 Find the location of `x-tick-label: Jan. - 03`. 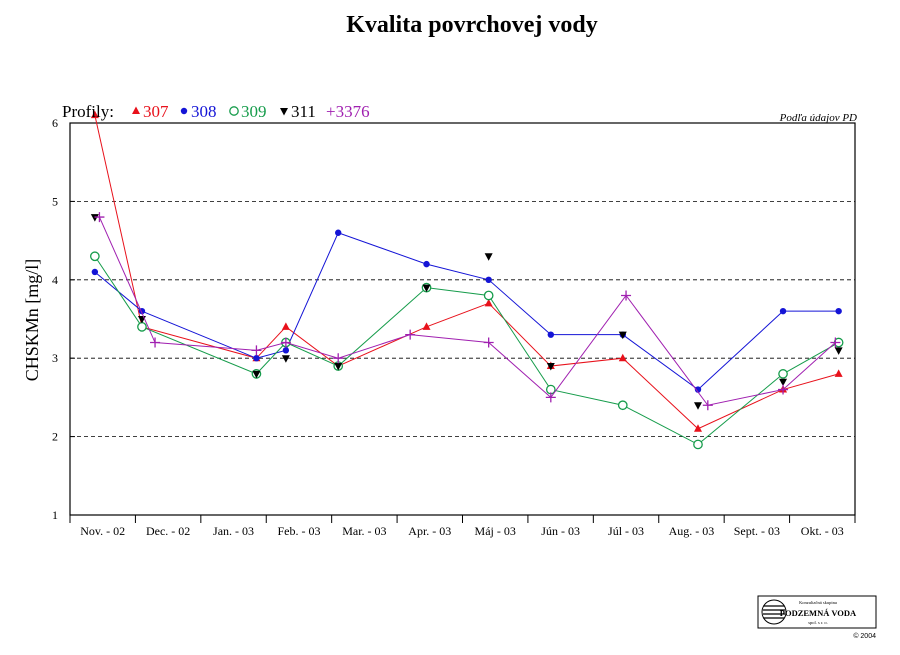

x-tick-label: Jan. - 03 is located at coordinates (233, 531).